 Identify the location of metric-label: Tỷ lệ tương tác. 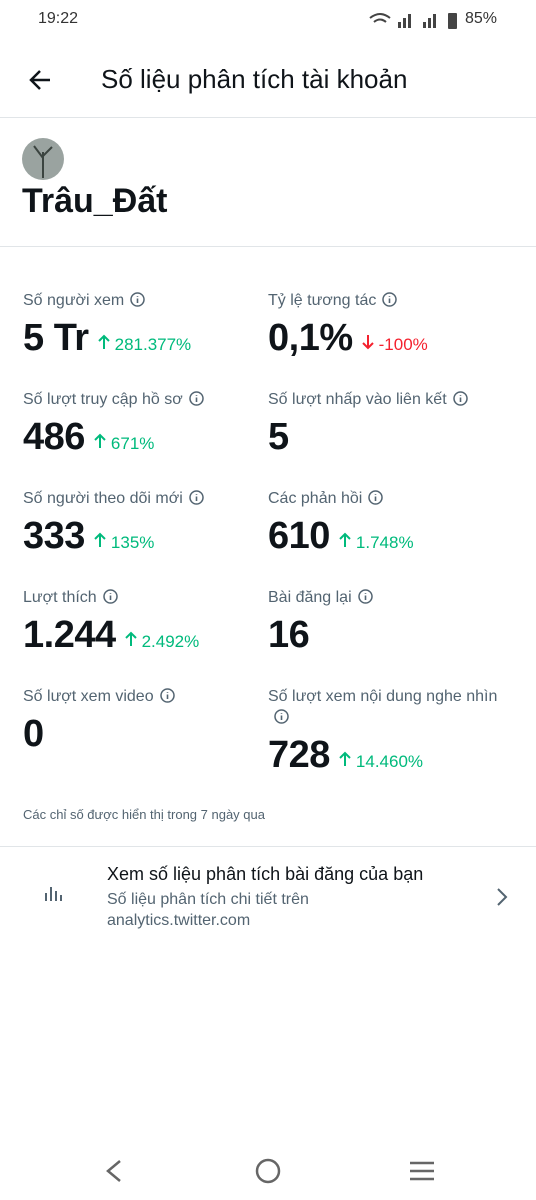
(388, 300).